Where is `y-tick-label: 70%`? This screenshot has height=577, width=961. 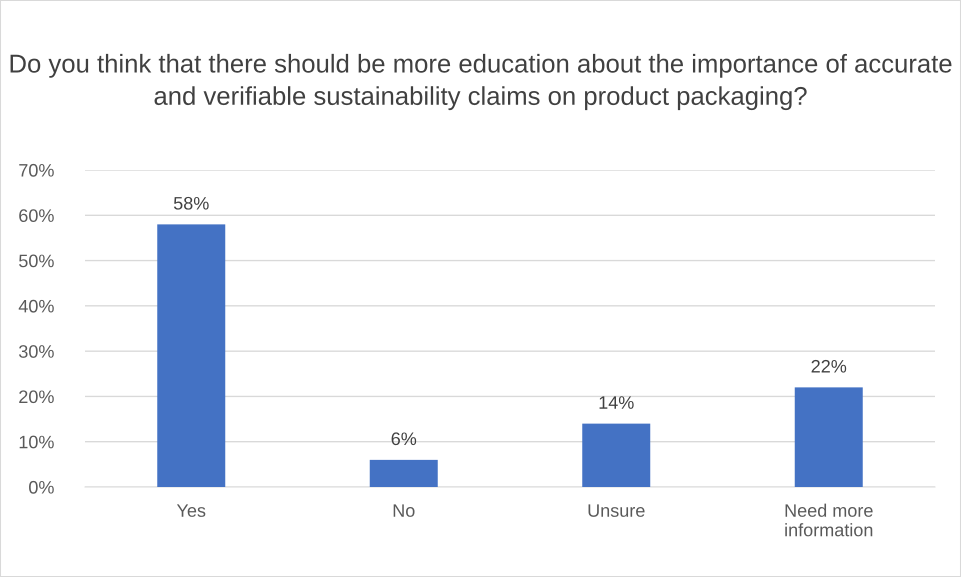
y-tick-label: 70% is located at coordinates (36, 170).